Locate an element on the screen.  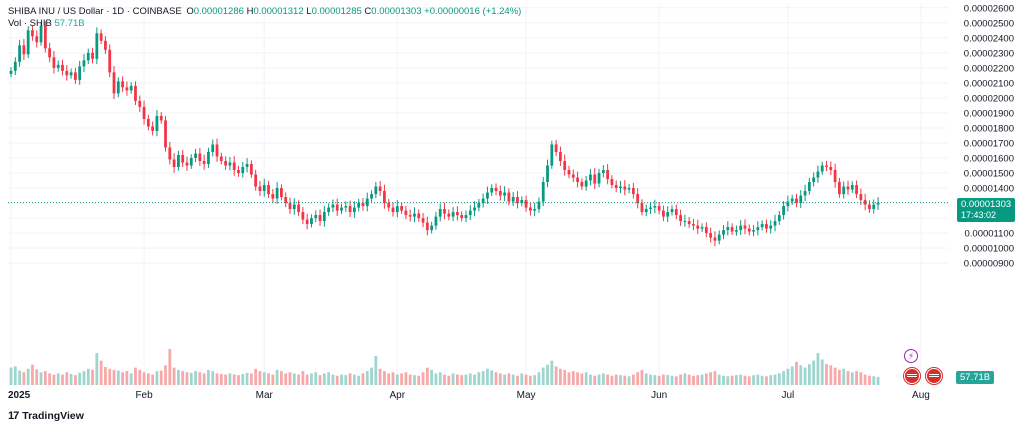
y-tick-label: 0.00001400 is located at coordinates (989, 189).